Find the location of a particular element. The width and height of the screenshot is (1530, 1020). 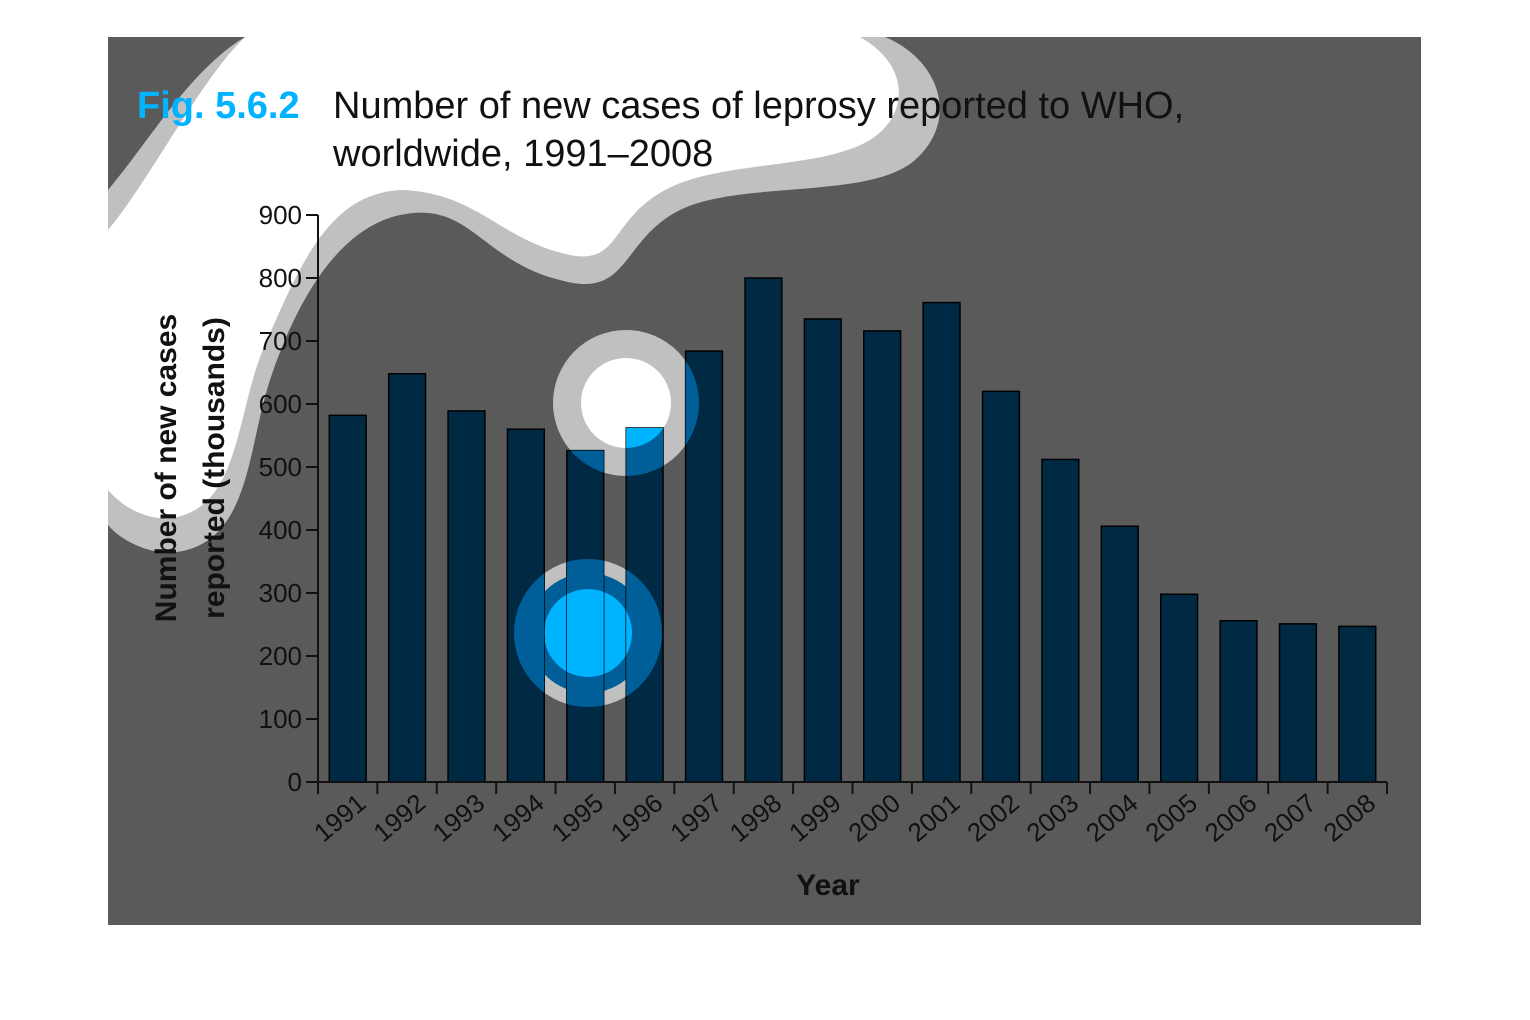

bar-2008 is located at coordinates (1357, 704).